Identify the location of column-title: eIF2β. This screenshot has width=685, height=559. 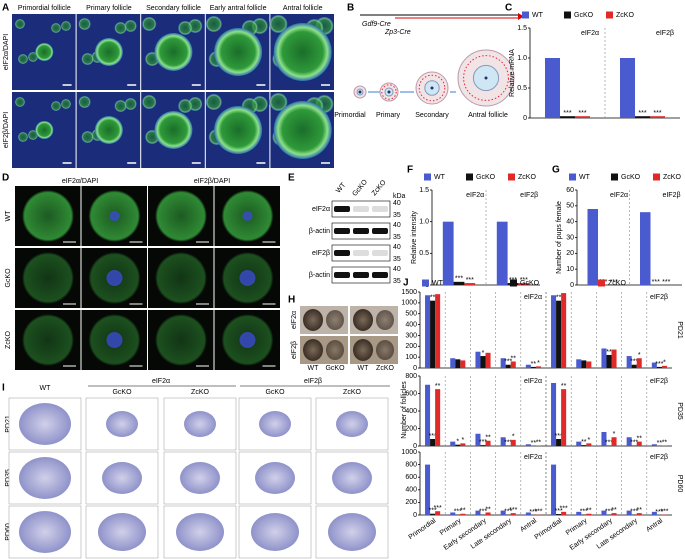
(313, 381).